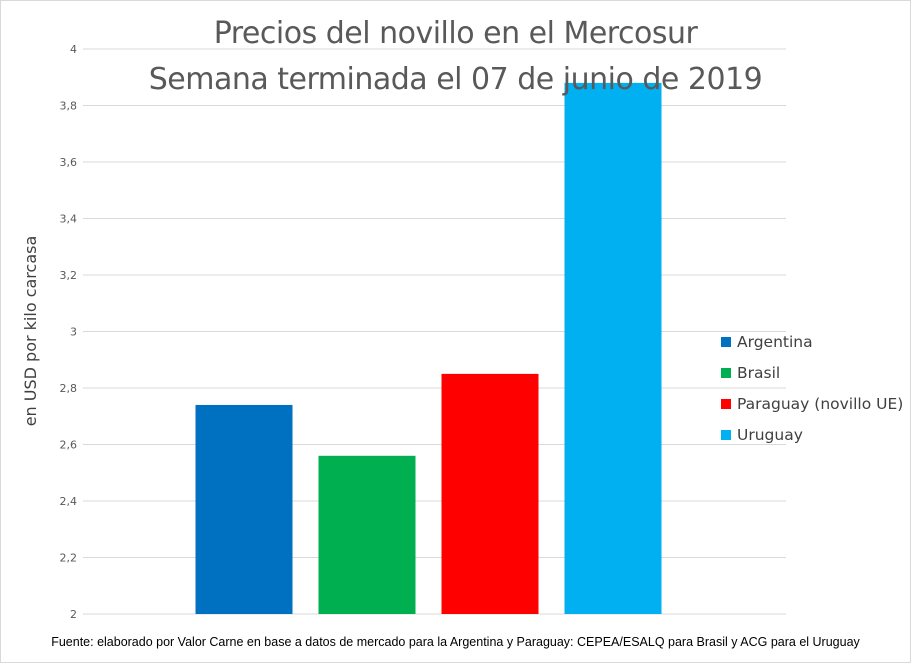 This screenshot has height=663, width=911. I want to click on legend-label: Argentina, so click(775, 341).